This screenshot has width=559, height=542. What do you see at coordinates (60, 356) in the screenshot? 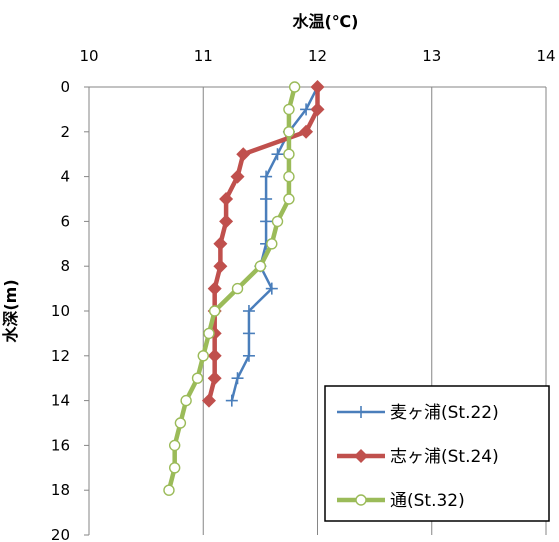
I see `y-tick-label: 12` at bounding box center [60, 356].